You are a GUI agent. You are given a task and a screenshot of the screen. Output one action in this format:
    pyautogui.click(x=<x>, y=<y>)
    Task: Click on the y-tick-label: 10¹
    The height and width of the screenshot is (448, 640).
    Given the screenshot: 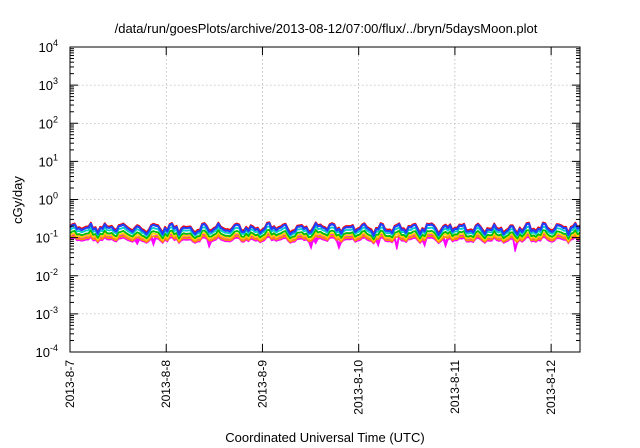 What is the action you would take?
    pyautogui.click(x=48, y=160)
    